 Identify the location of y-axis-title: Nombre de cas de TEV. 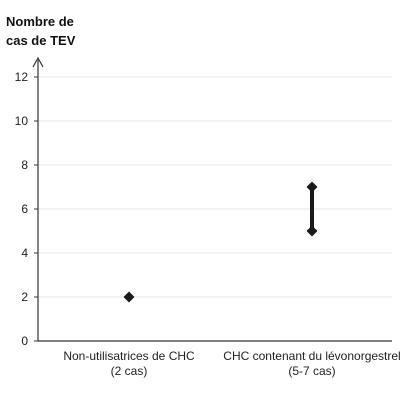
(41, 31).